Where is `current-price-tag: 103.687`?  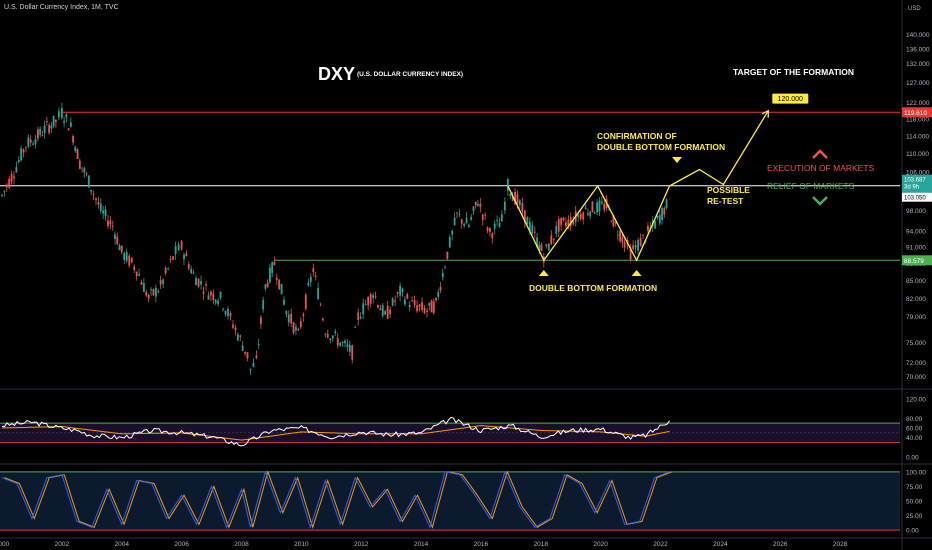 current-price-tag: 103.687 is located at coordinates (915, 181).